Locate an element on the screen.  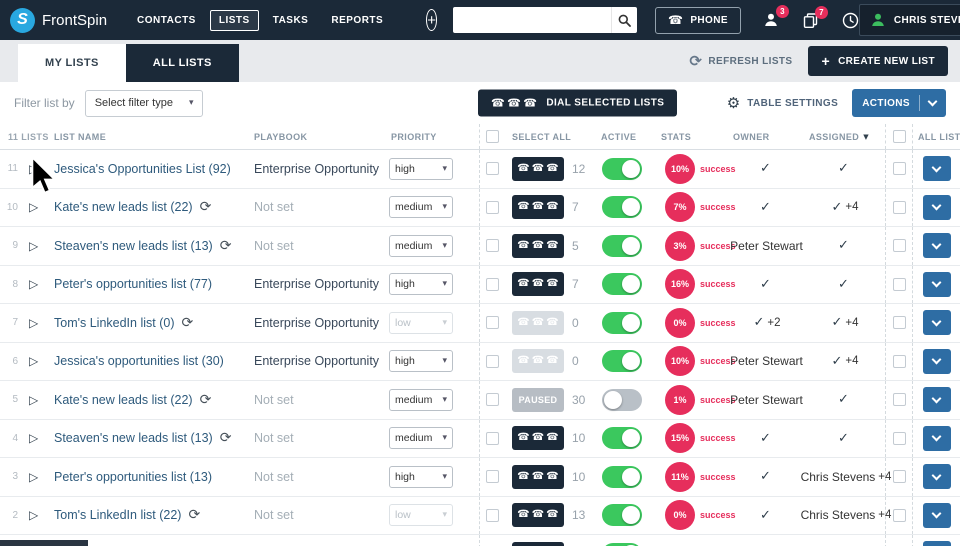
list-name-link: Tom's LinkedIn list (22) is located at coordinates (118, 515).